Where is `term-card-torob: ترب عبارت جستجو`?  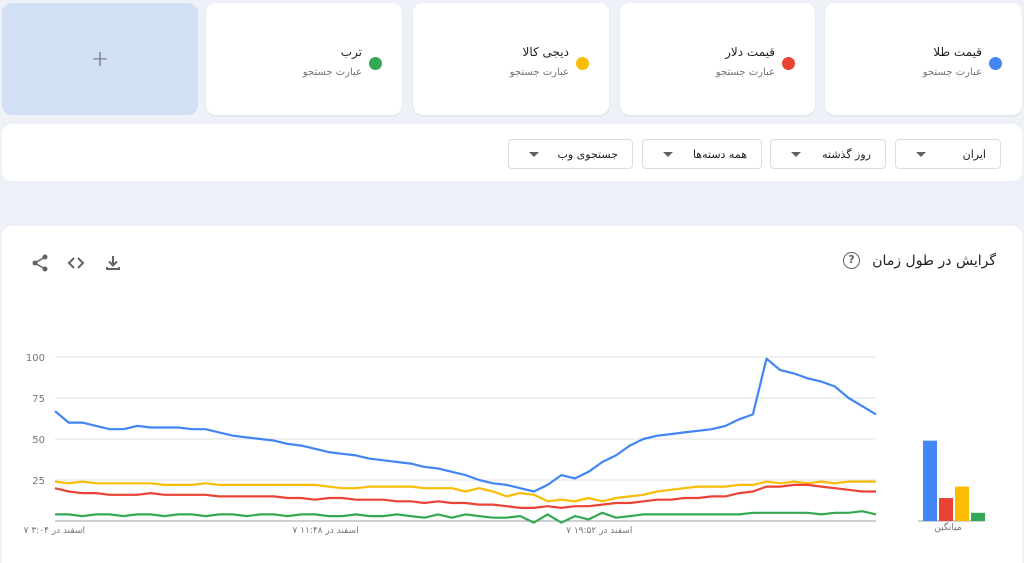 term-card-torob: ترب عبارت جستجو is located at coordinates (304, 59).